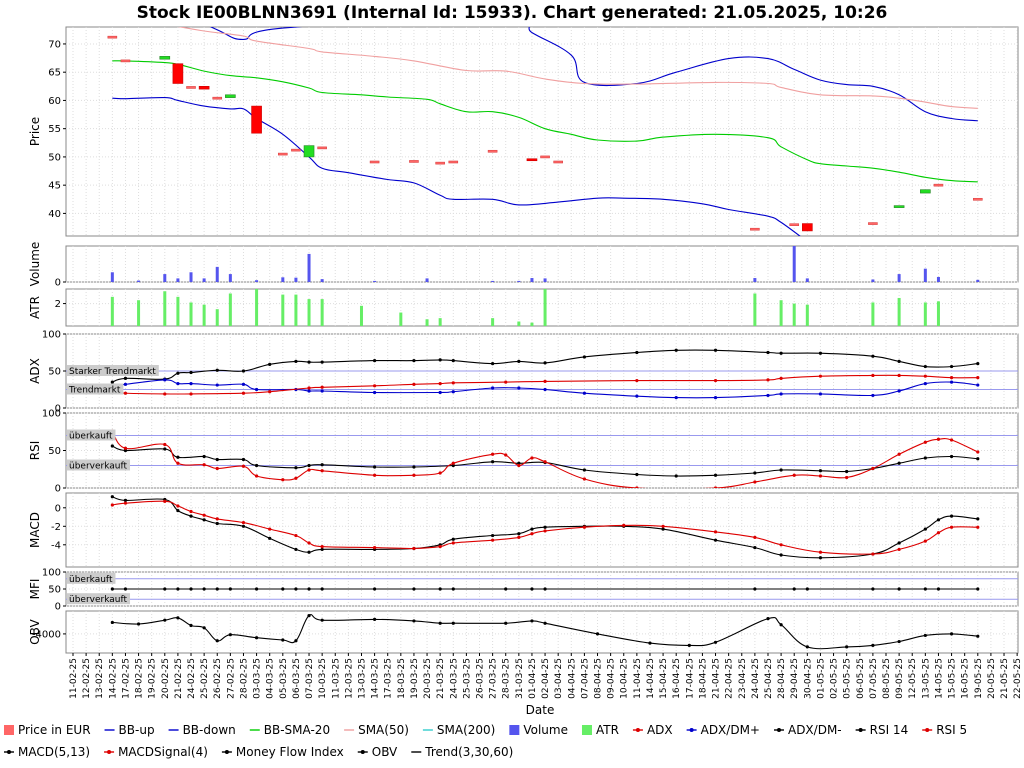  What do you see at coordinates (35, 371) in the screenshot?
I see `y-axis-label: ADX` at bounding box center [35, 371].